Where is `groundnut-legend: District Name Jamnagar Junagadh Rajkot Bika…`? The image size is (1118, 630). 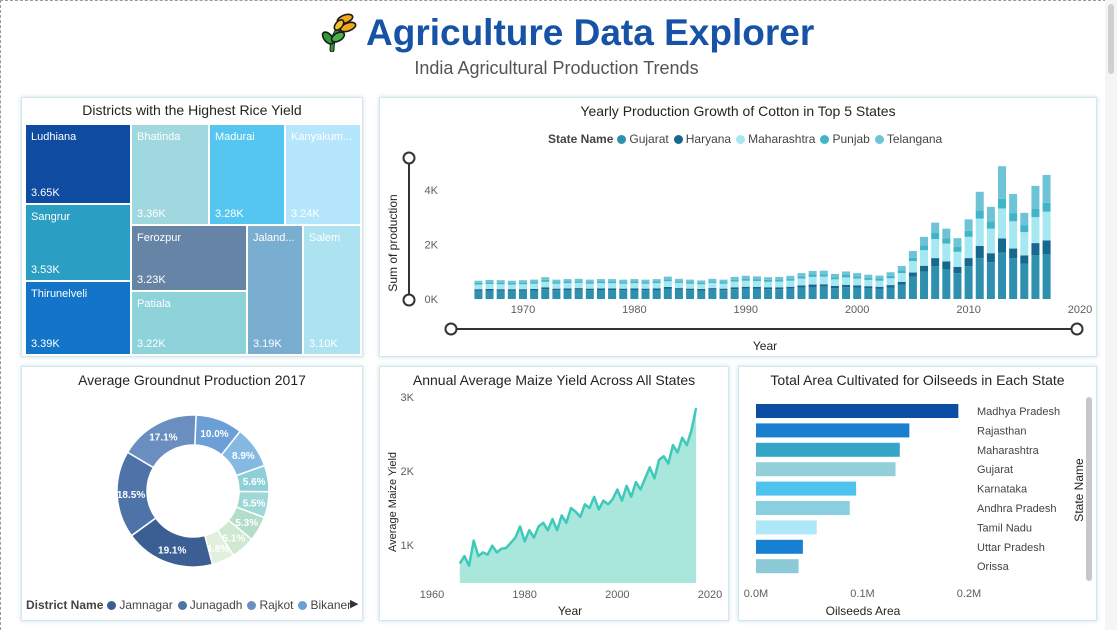 groundnut-legend: District Name Jamnagar Junagadh Rajkot Bika… is located at coordinates (191, 605).